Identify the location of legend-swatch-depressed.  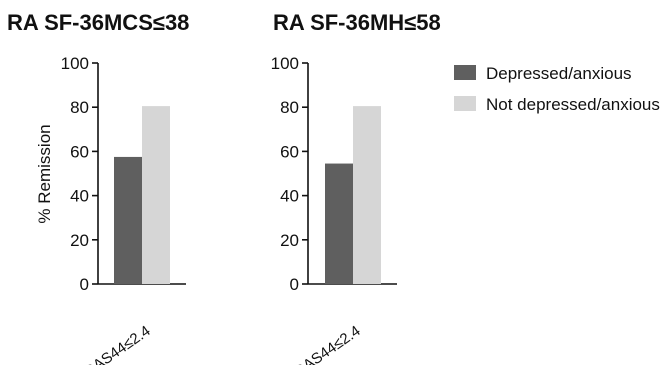
(465, 72).